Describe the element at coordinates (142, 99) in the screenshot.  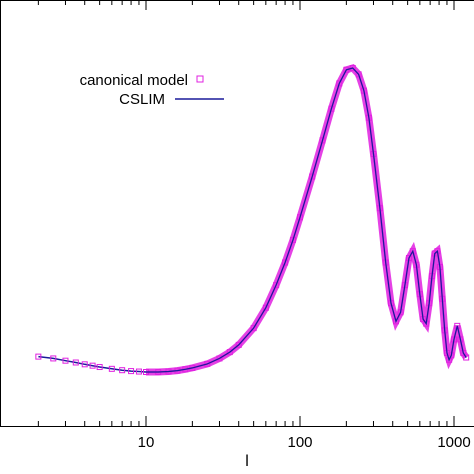
I see `legend-label-cslim: CSLIM` at that location.